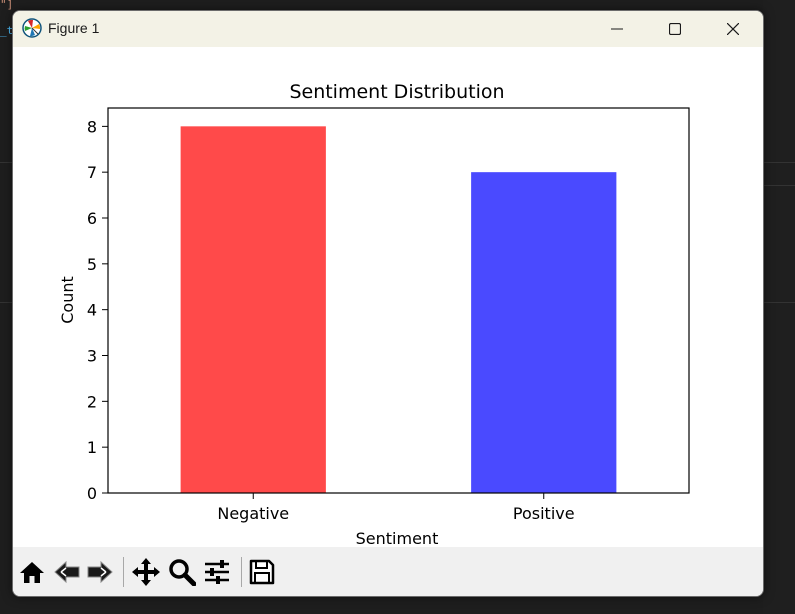 This screenshot has width=795, height=614. I want to click on y-axis-ticks: 0 1 2 3 4 5 6 7 8, so click(97, 310).